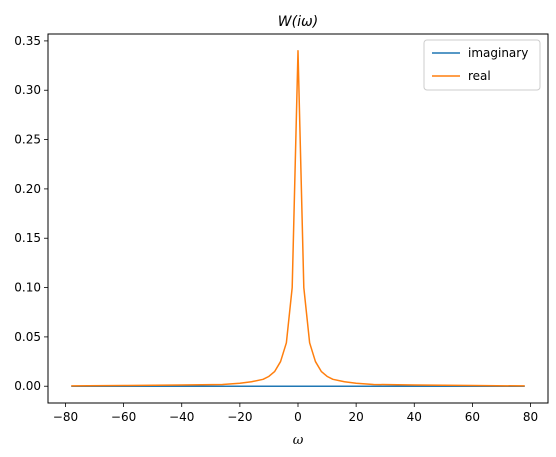  I want to click on y-tick-label: 0.35, so click(27, 41).